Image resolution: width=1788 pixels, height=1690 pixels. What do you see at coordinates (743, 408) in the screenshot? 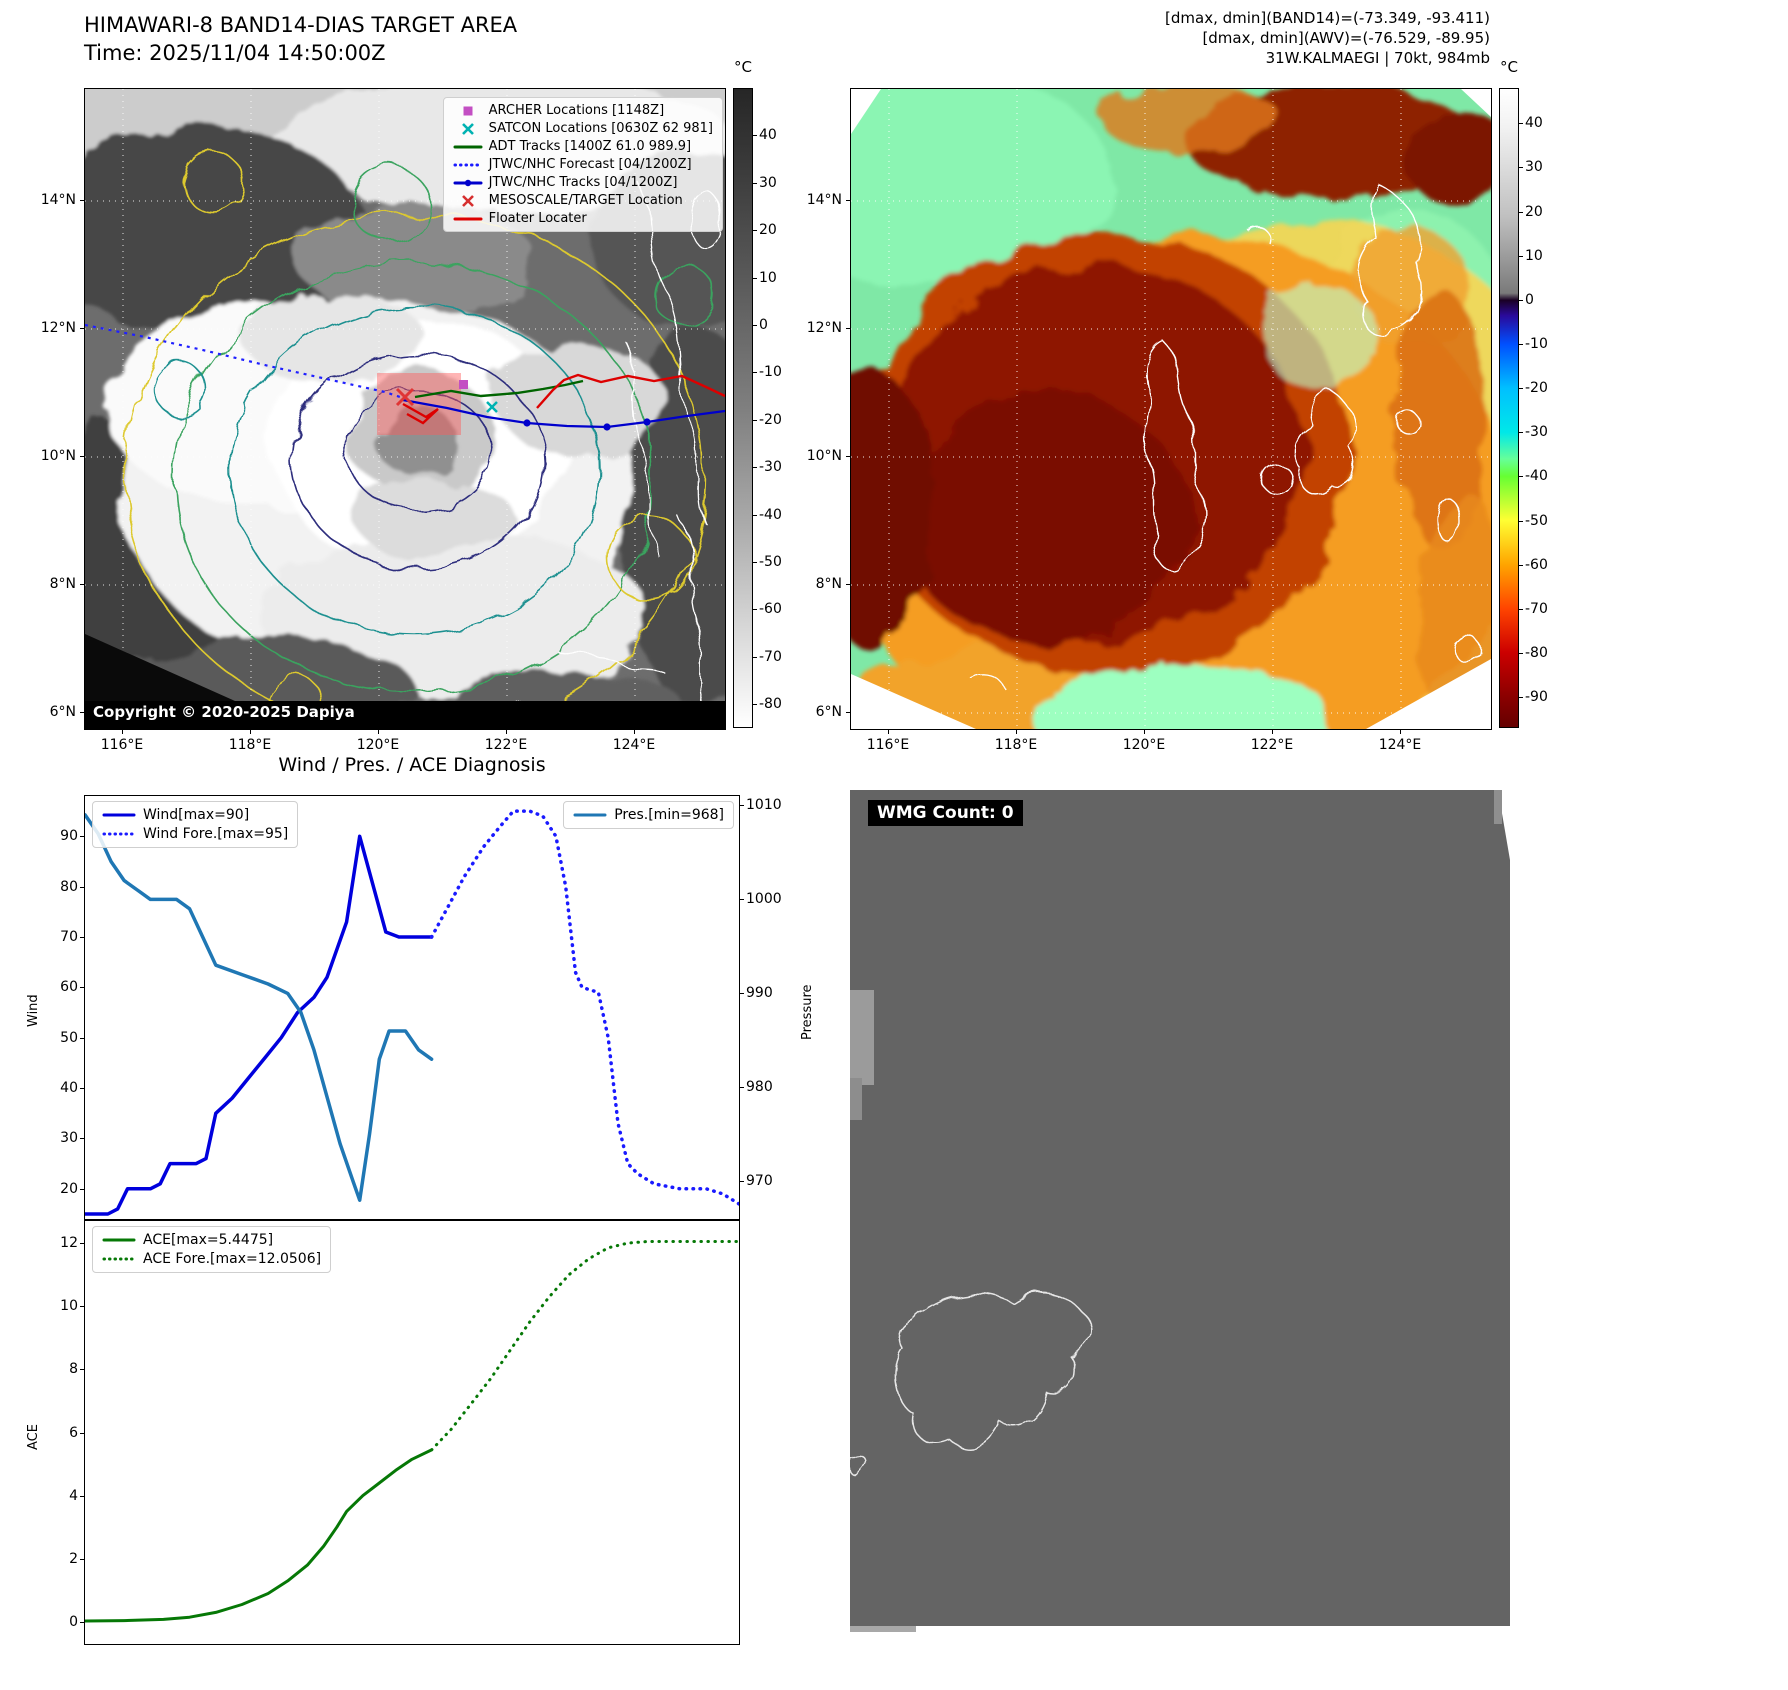
I see `band14-colorbar` at bounding box center [743, 408].